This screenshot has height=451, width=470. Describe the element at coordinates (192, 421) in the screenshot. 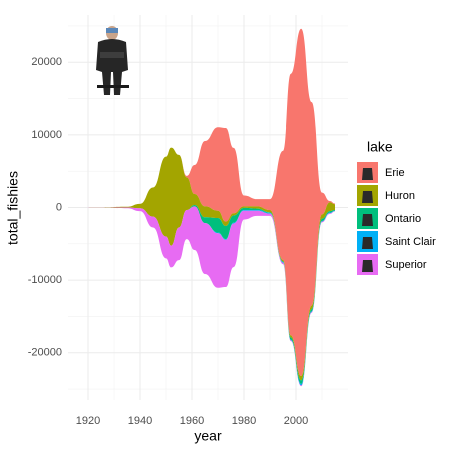

I see `x-tick-label: 1960` at that location.